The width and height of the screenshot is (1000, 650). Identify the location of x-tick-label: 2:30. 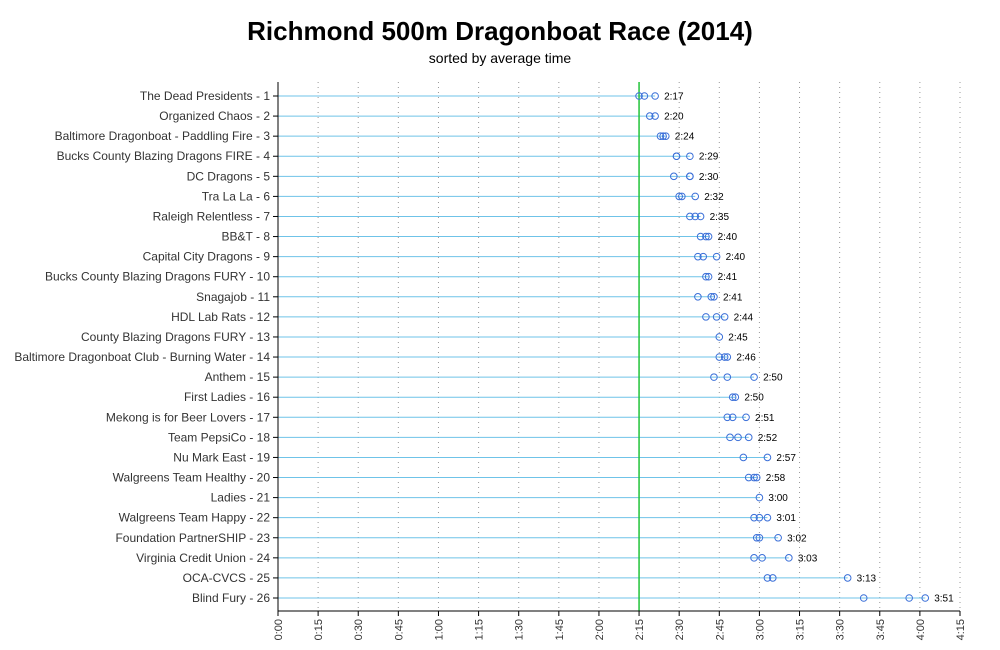
(680, 629).